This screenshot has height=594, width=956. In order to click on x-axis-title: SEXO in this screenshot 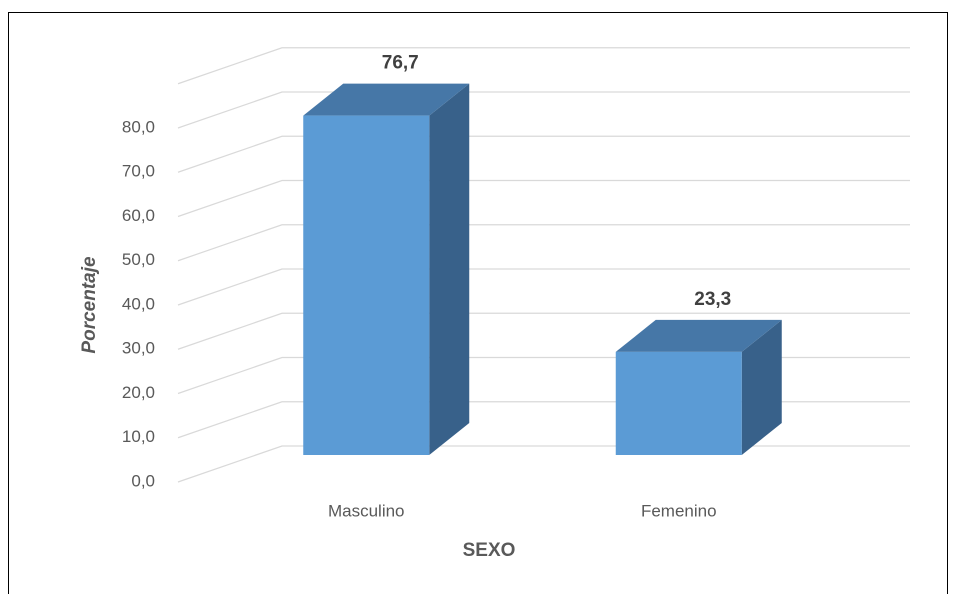, I will do `click(489, 550)`.